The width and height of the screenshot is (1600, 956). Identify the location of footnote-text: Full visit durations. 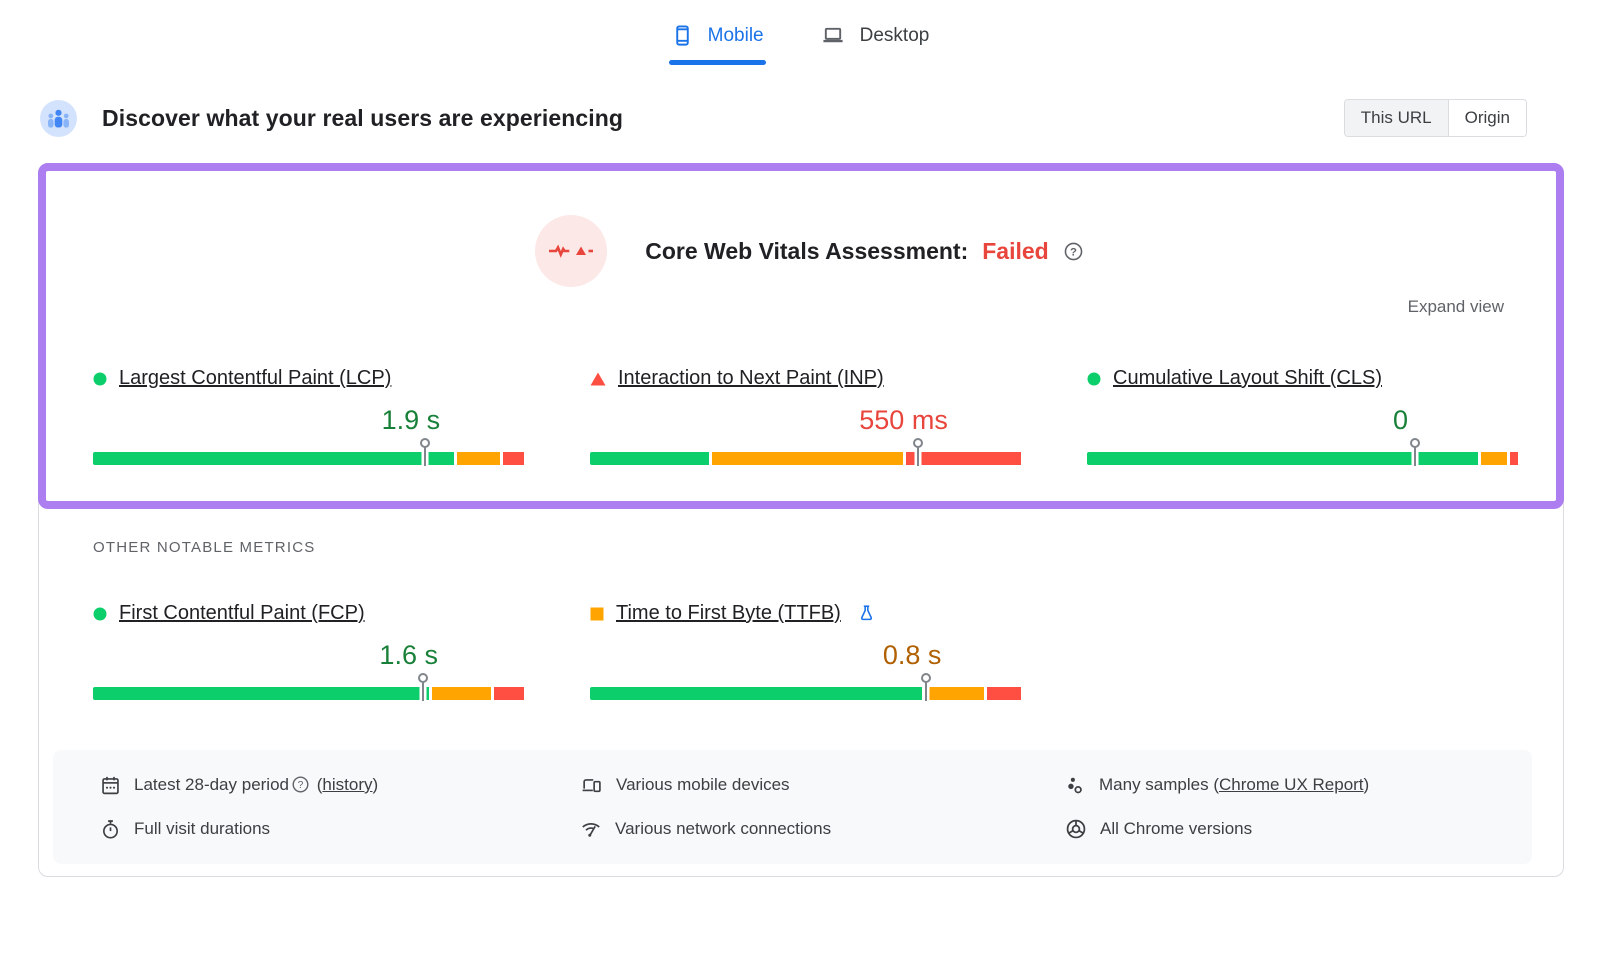
(202, 828).